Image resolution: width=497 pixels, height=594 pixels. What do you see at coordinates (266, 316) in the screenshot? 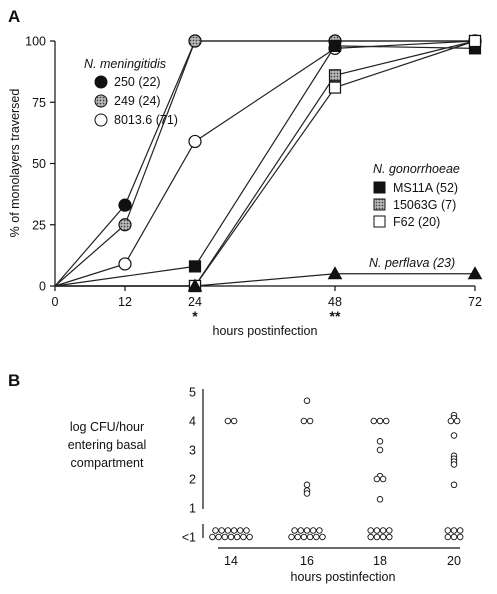
I see `panel-a-annotations: * **` at bounding box center [266, 316].